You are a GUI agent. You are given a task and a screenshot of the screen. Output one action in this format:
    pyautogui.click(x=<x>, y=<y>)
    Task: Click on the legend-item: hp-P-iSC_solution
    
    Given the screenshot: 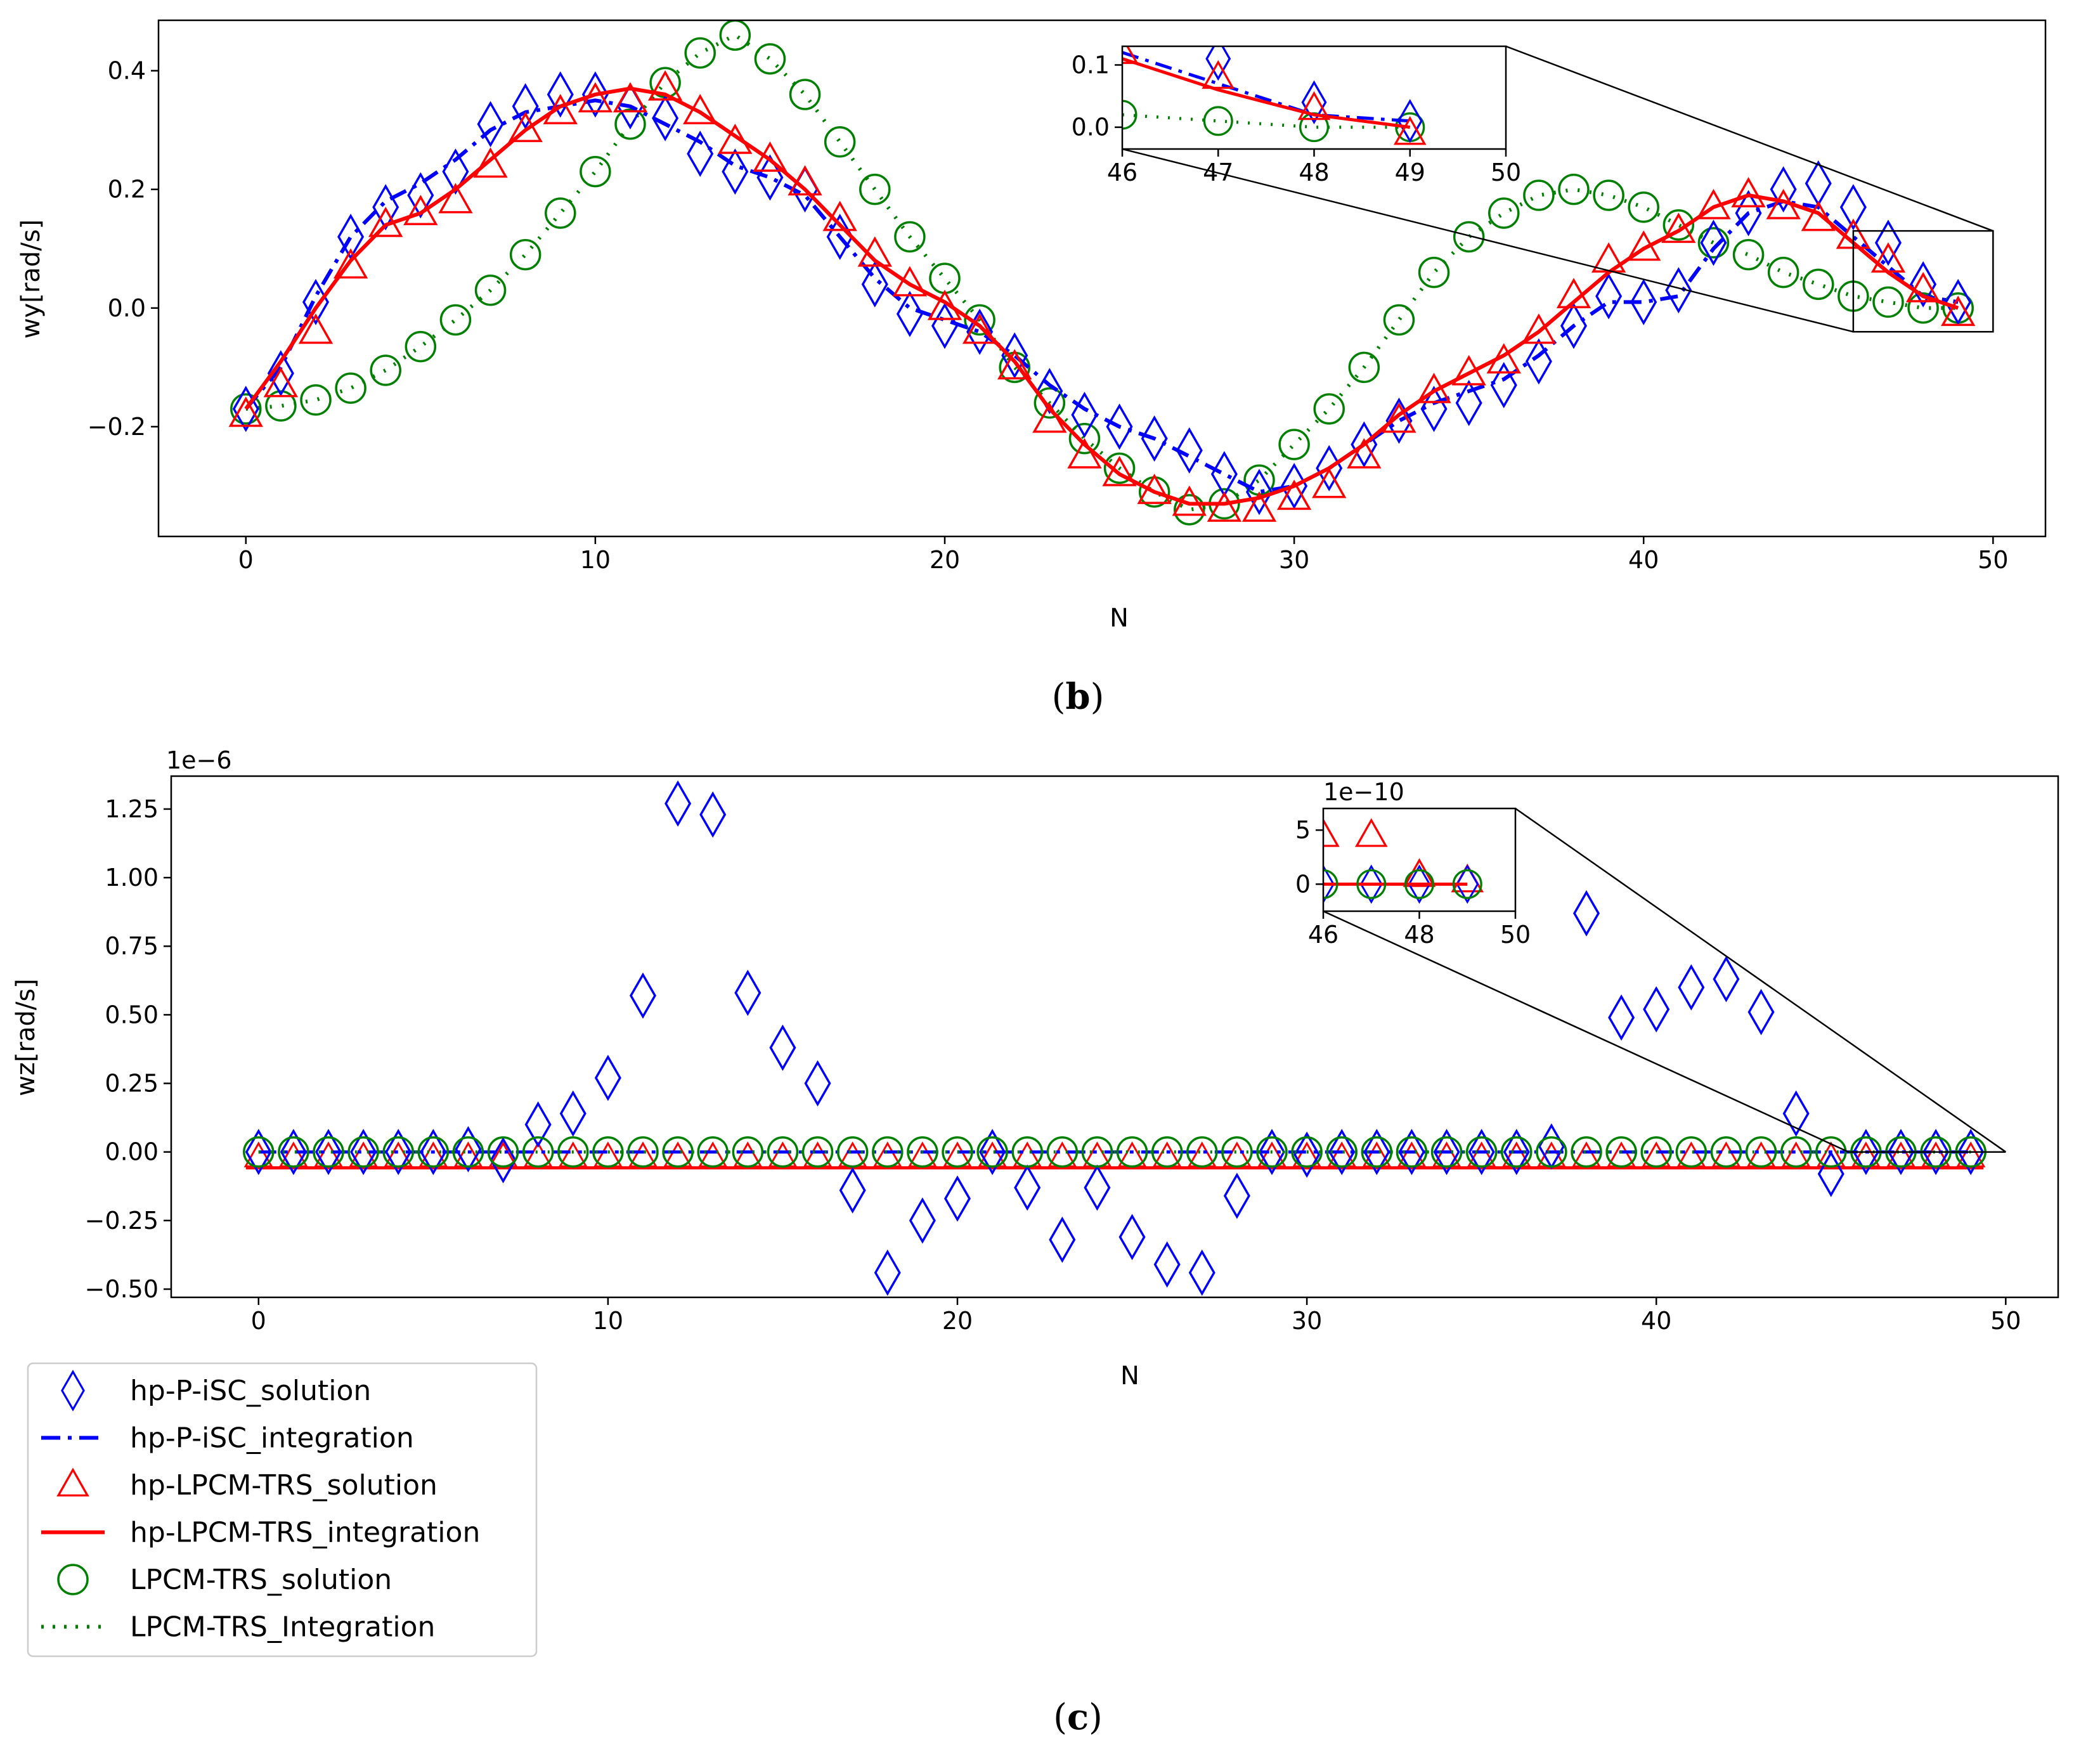 What is the action you would take?
    pyautogui.click(x=216, y=1390)
    